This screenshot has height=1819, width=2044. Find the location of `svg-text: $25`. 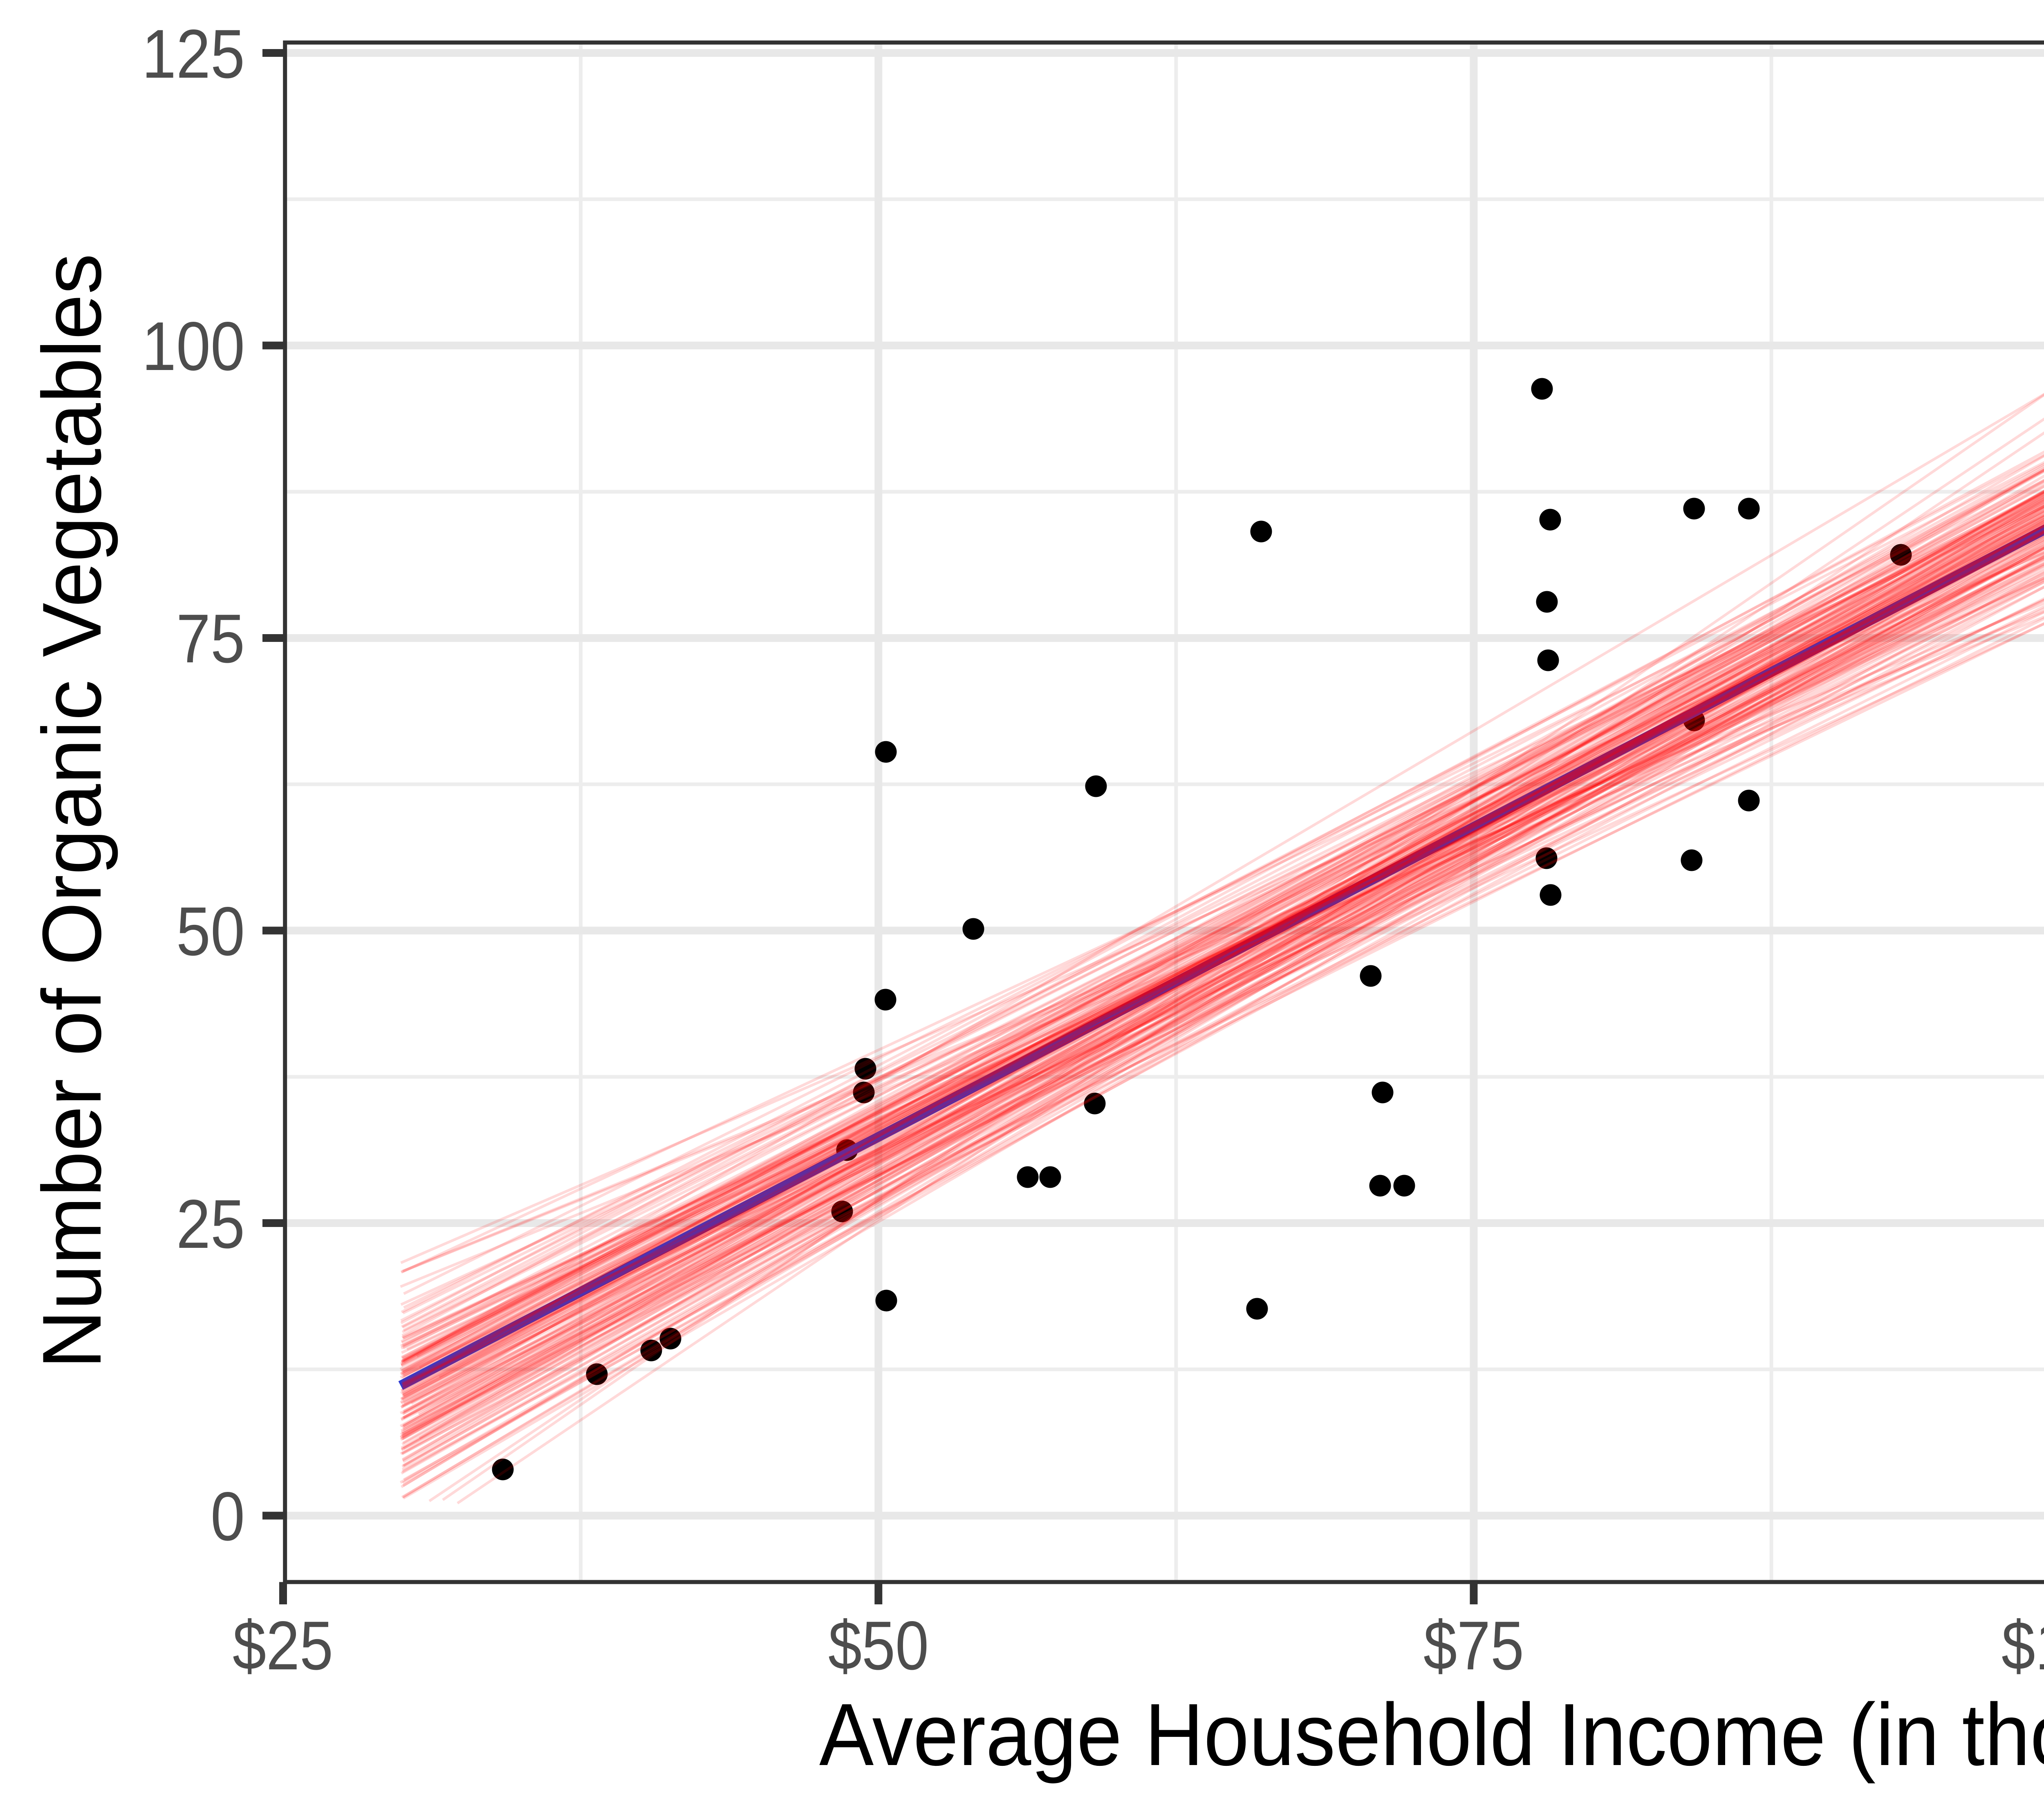

svg-text: $25 is located at coordinates (283, 1645).